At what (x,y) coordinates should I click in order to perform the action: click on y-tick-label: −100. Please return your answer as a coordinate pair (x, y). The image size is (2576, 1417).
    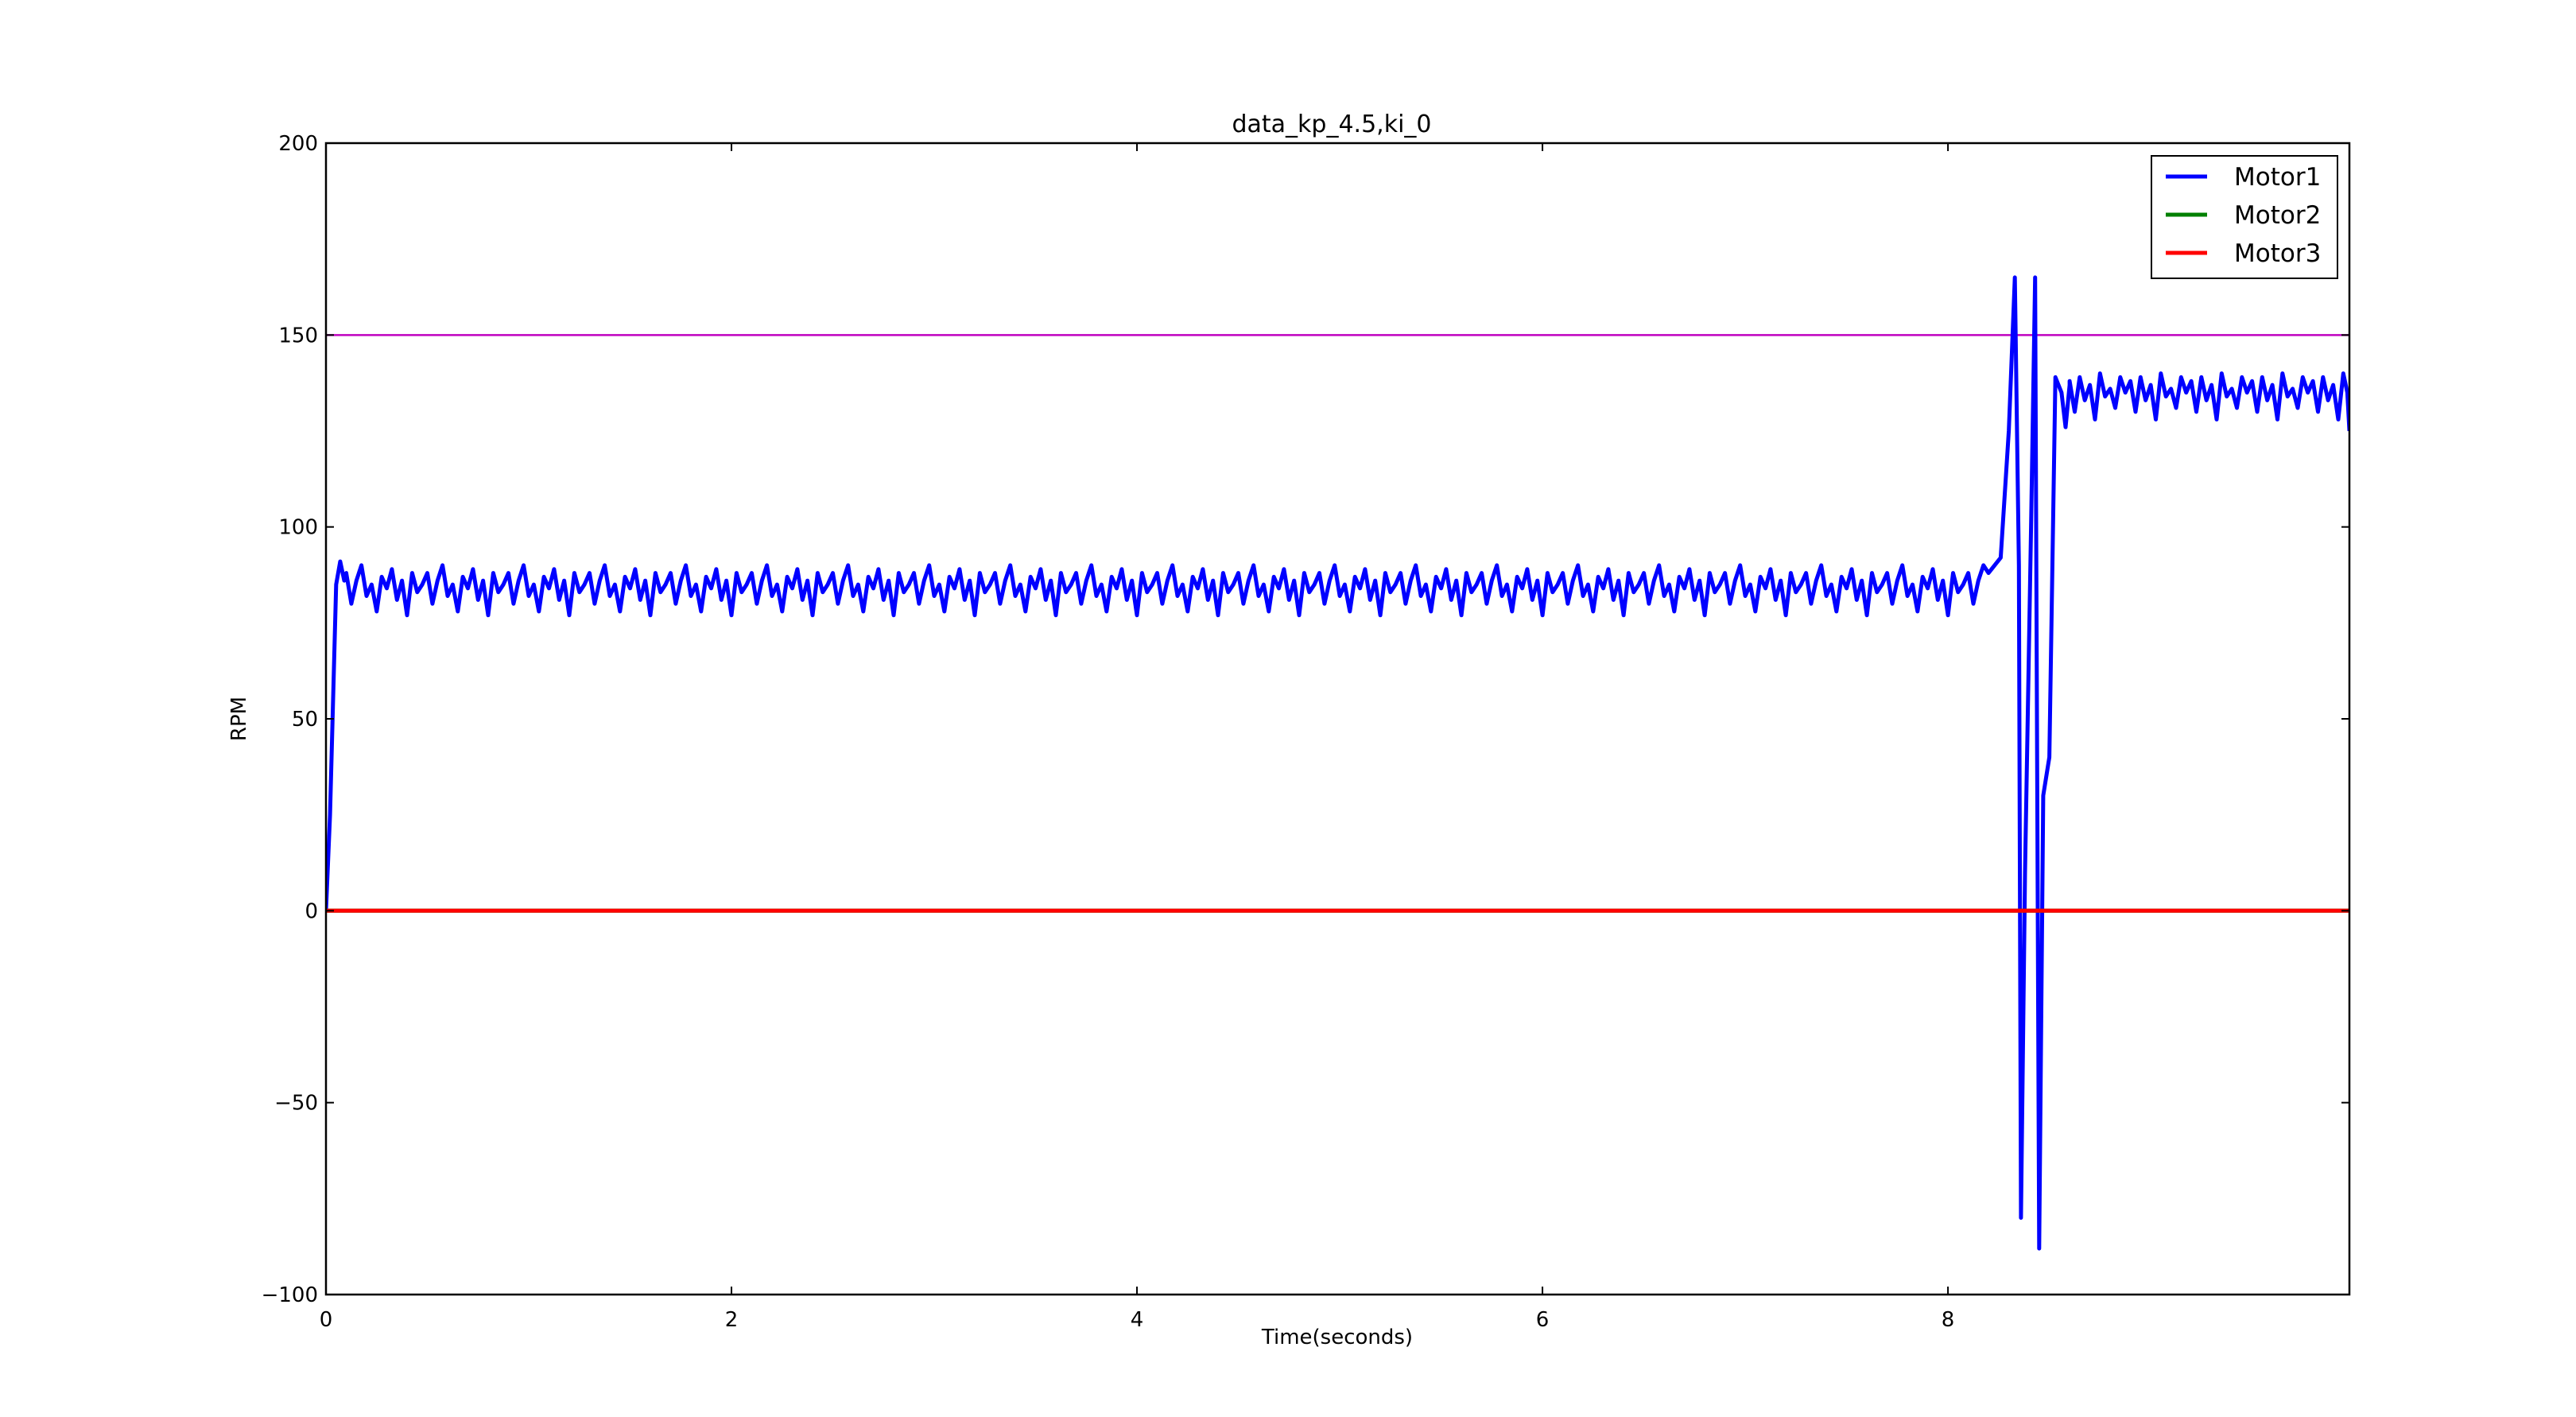
    Looking at the image, I should click on (290, 1295).